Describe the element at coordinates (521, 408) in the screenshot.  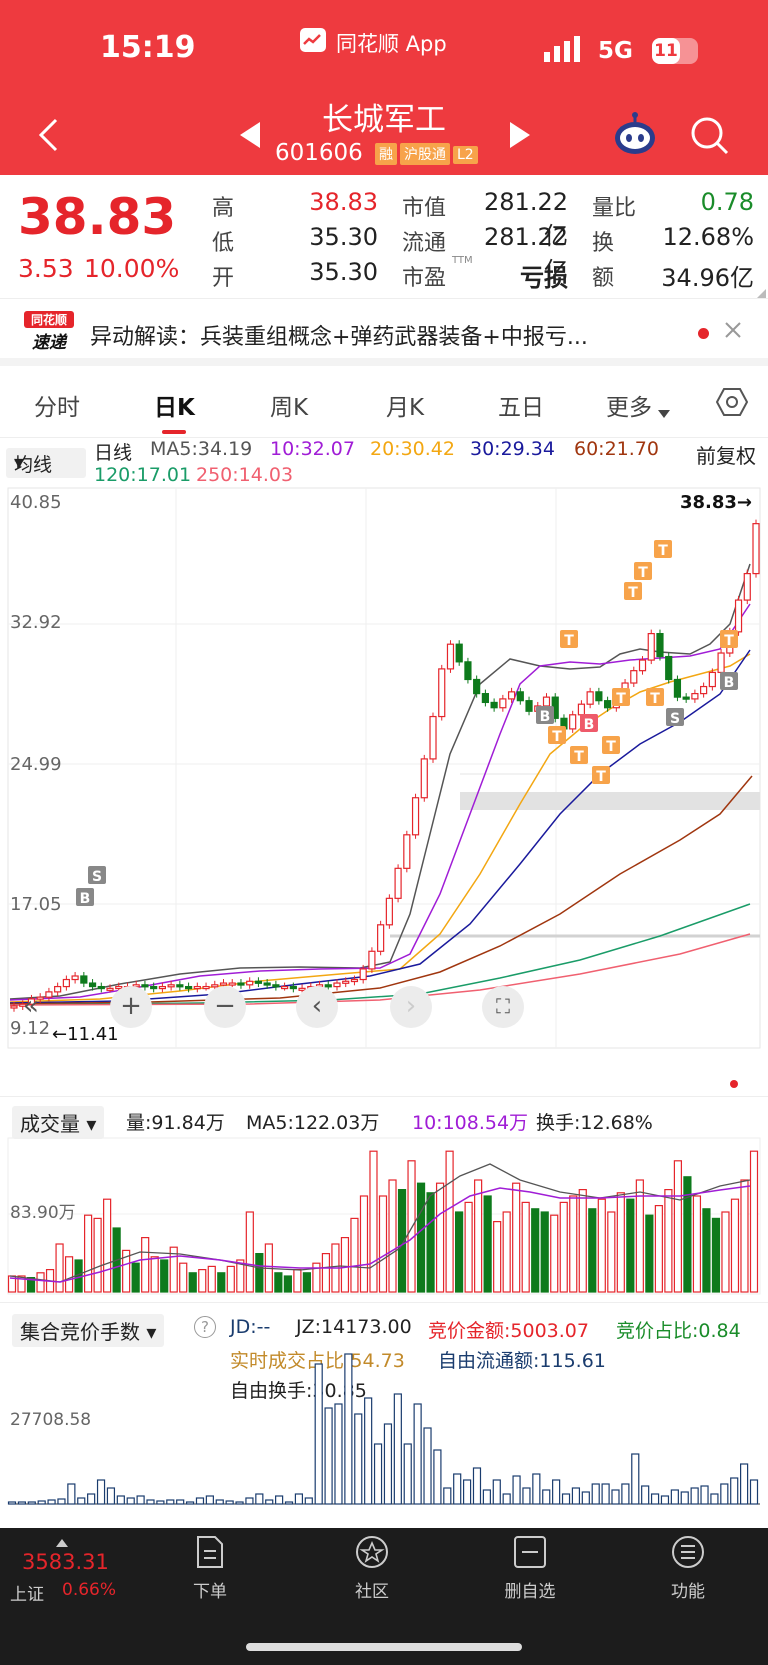
I see `tab-five-day: 五日` at that location.